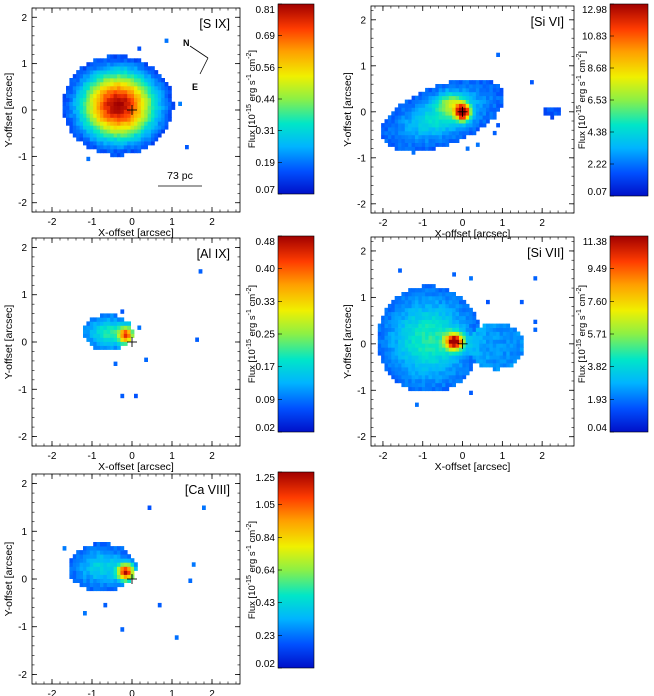 The height and width of the screenshot is (696, 654). I want to click on colorbar-tick-label: 2.22, so click(598, 165).